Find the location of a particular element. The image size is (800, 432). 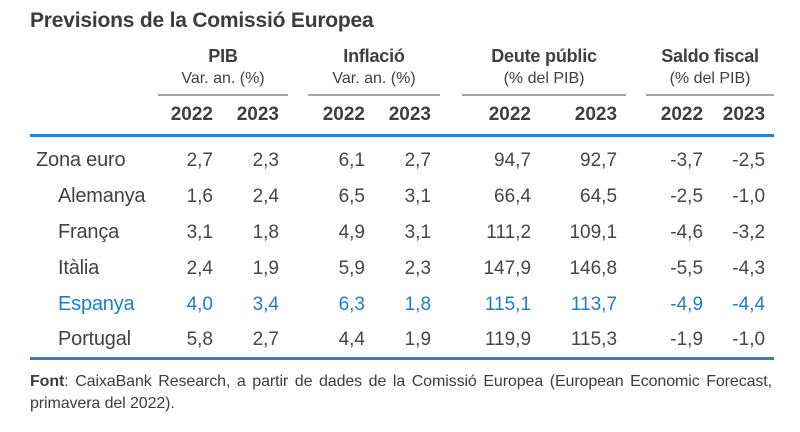

value-cell: 6,3 is located at coordinates (351, 304).